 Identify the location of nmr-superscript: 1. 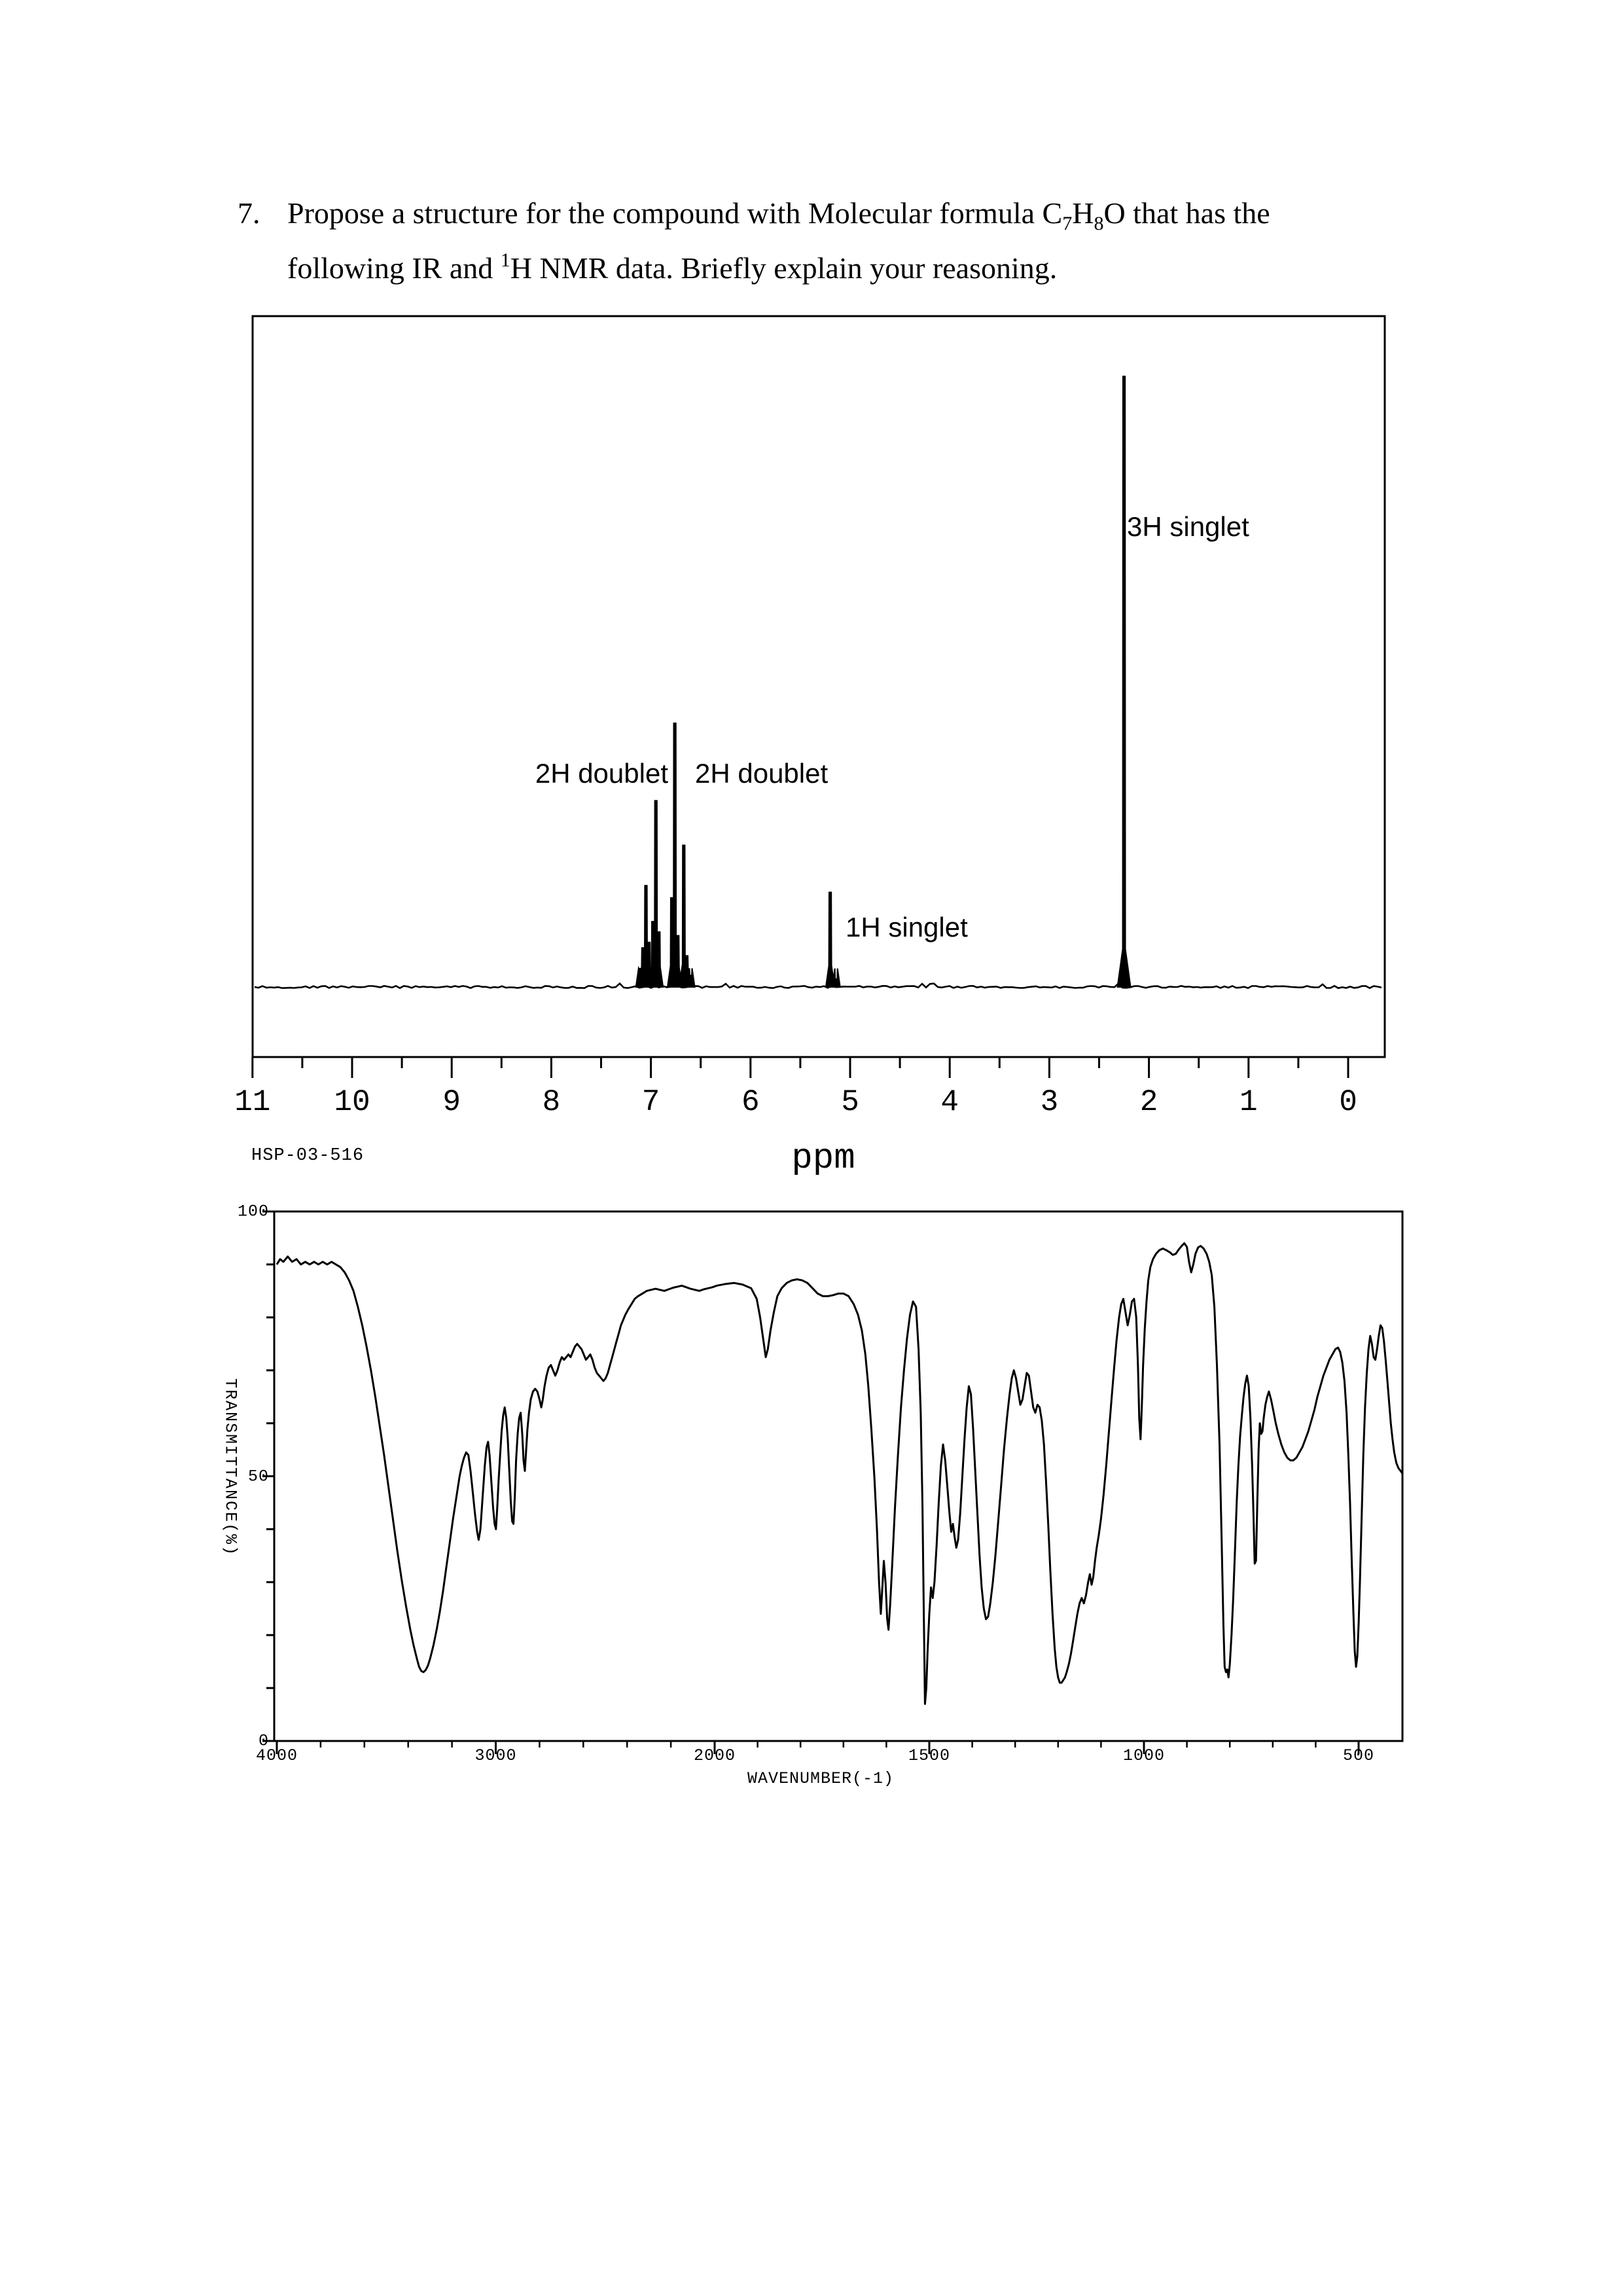
(505, 260).